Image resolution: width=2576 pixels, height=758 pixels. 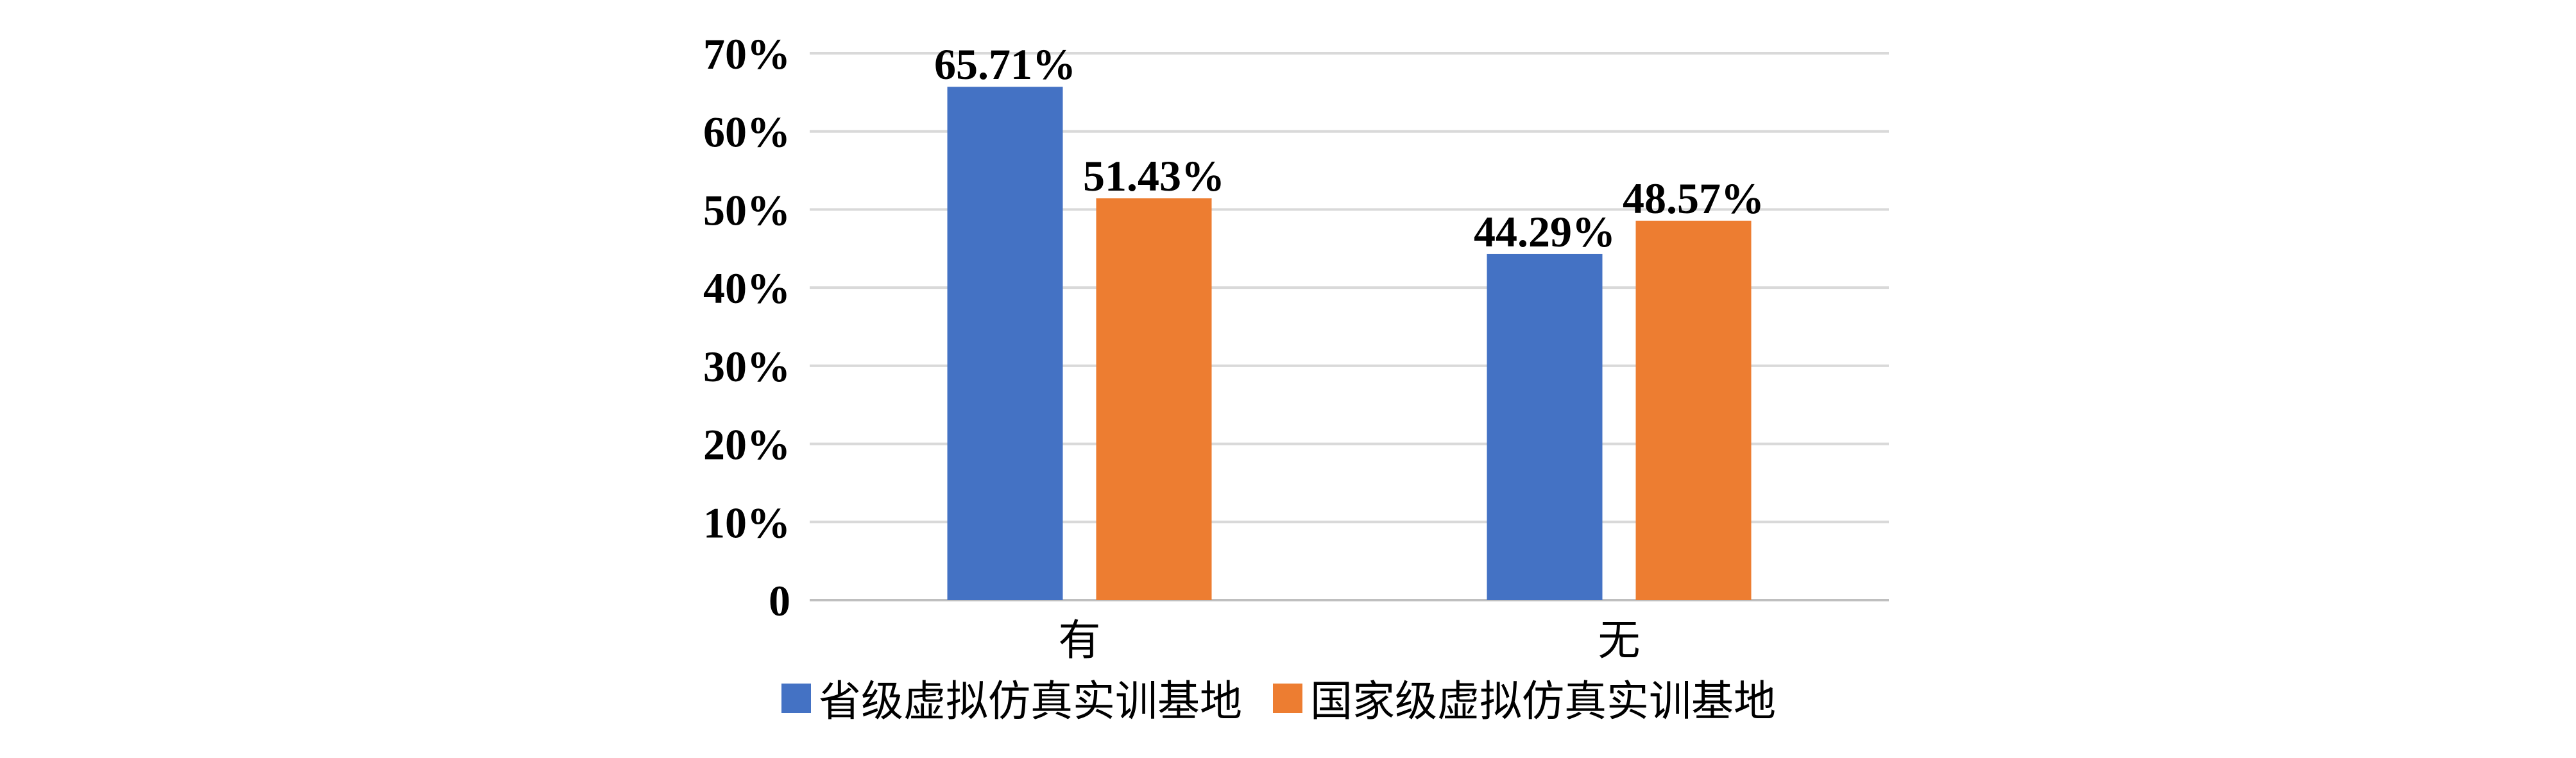 What do you see at coordinates (746, 522) in the screenshot?
I see `y-tick-label: 10%` at bounding box center [746, 522].